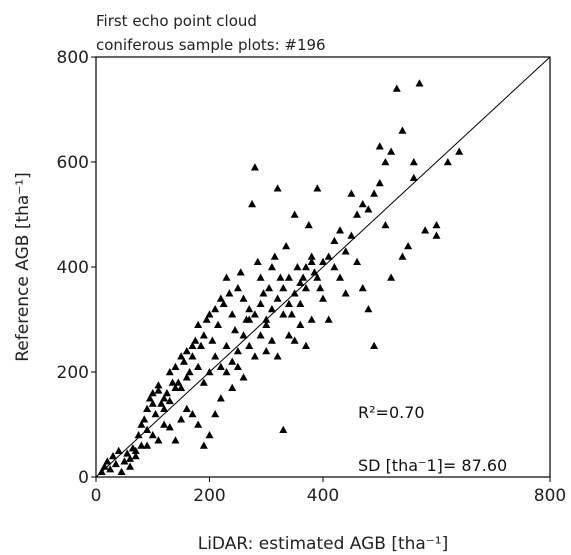 This screenshot has width=571, height=555. I want to click on x-tick-label: 400, so click(323, 496).